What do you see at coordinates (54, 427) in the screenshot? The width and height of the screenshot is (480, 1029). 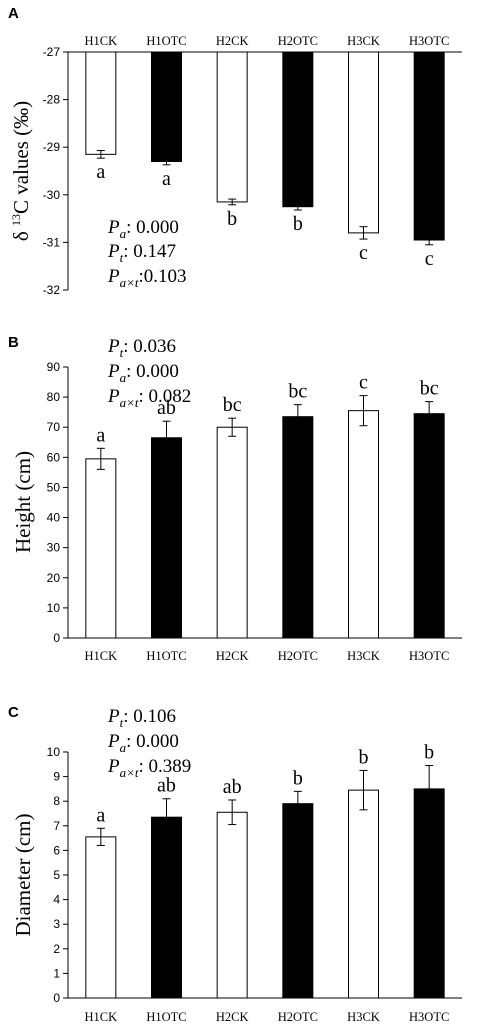 I see `y-tick-label: 70` at bounding box center [54, 427].